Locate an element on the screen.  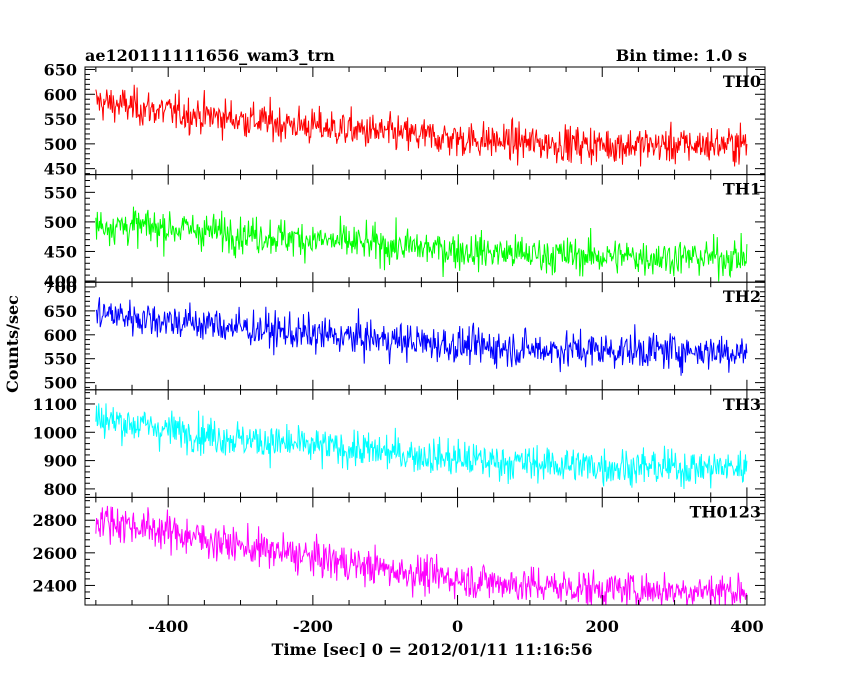
panel-th0: 450 500 550 600 650 TH0 is located at coordinates (405, 119).